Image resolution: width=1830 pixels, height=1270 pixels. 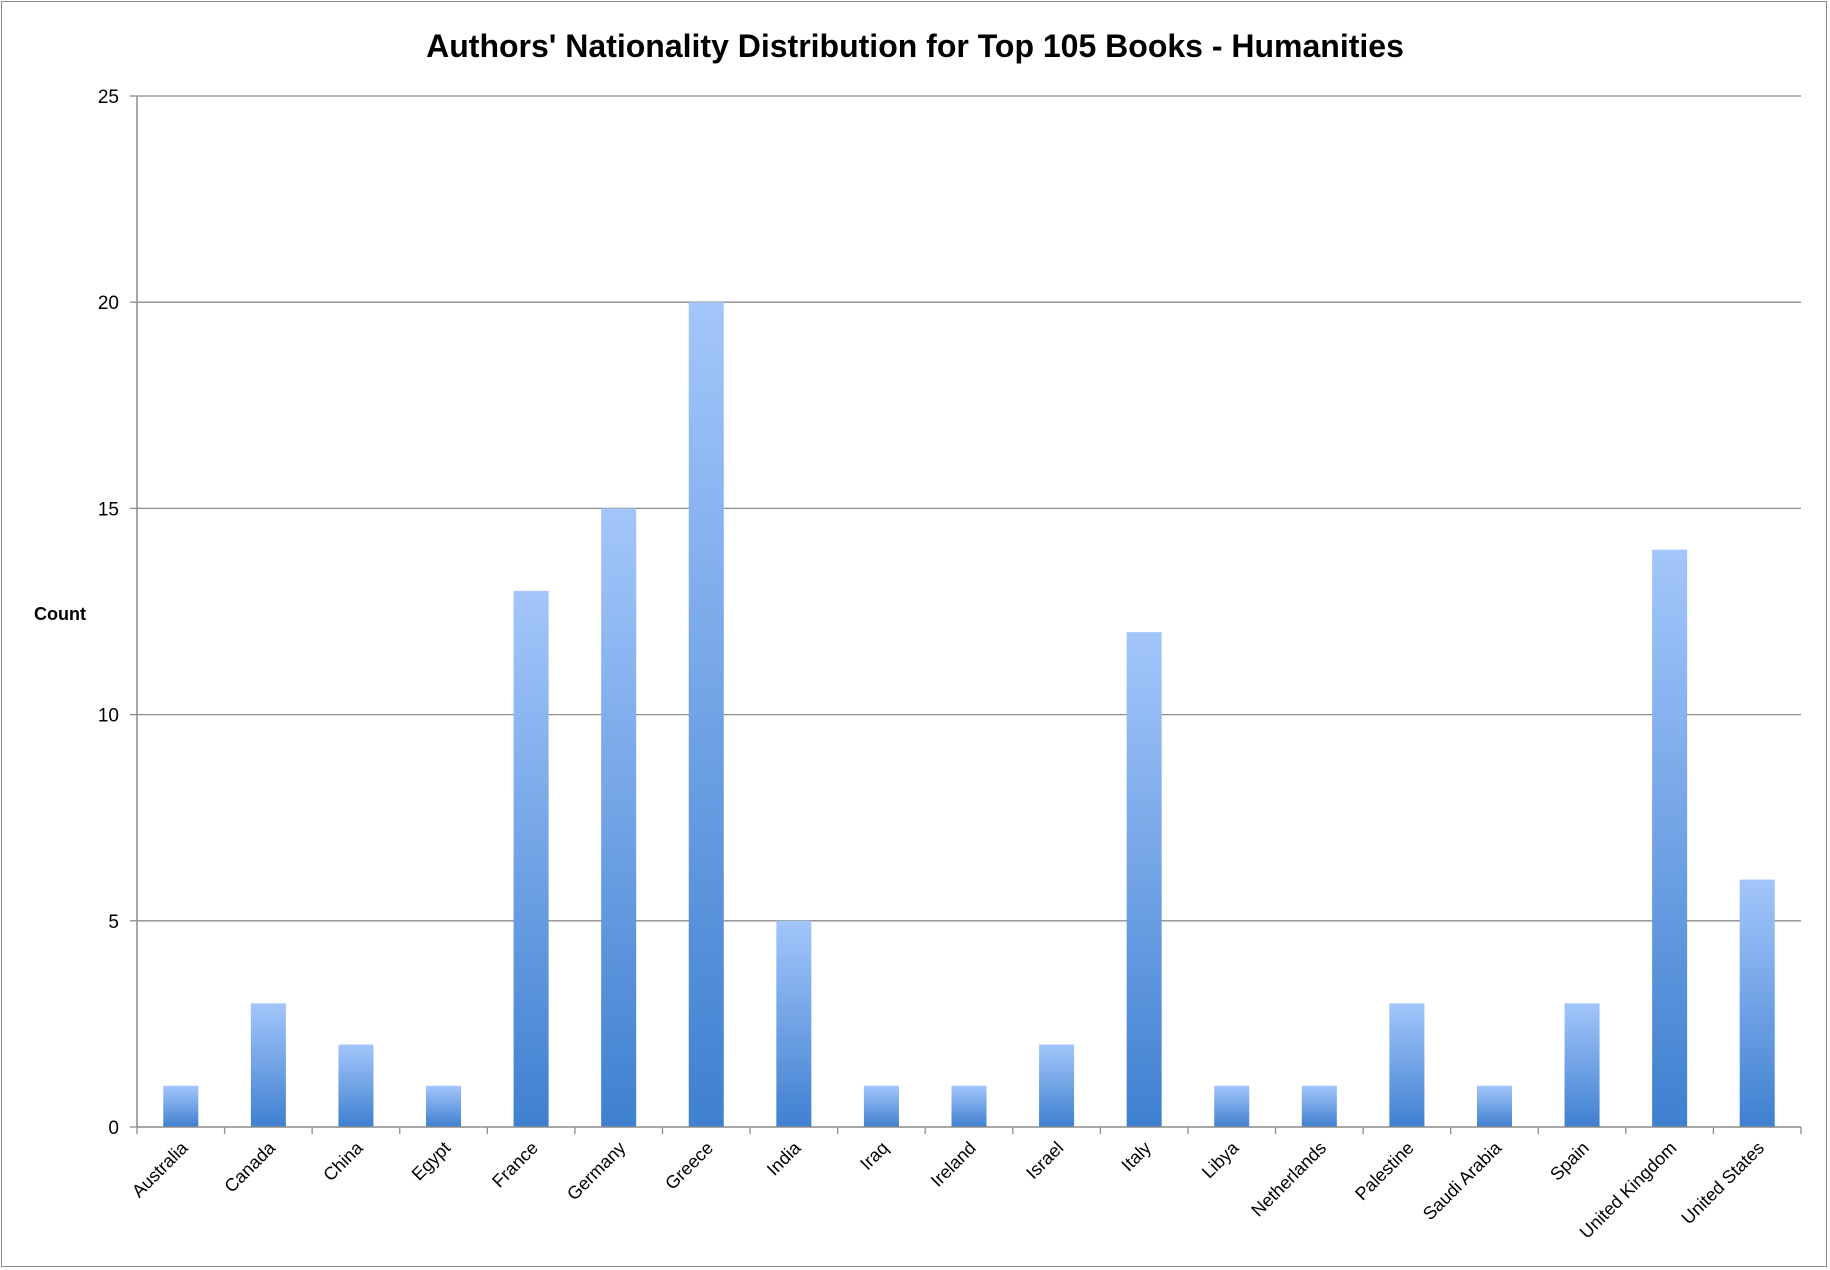 What do you see at coordinates (60, 614) in the screenshot?
I see `y-axis-label: Count` at bounding box center [60, 614].